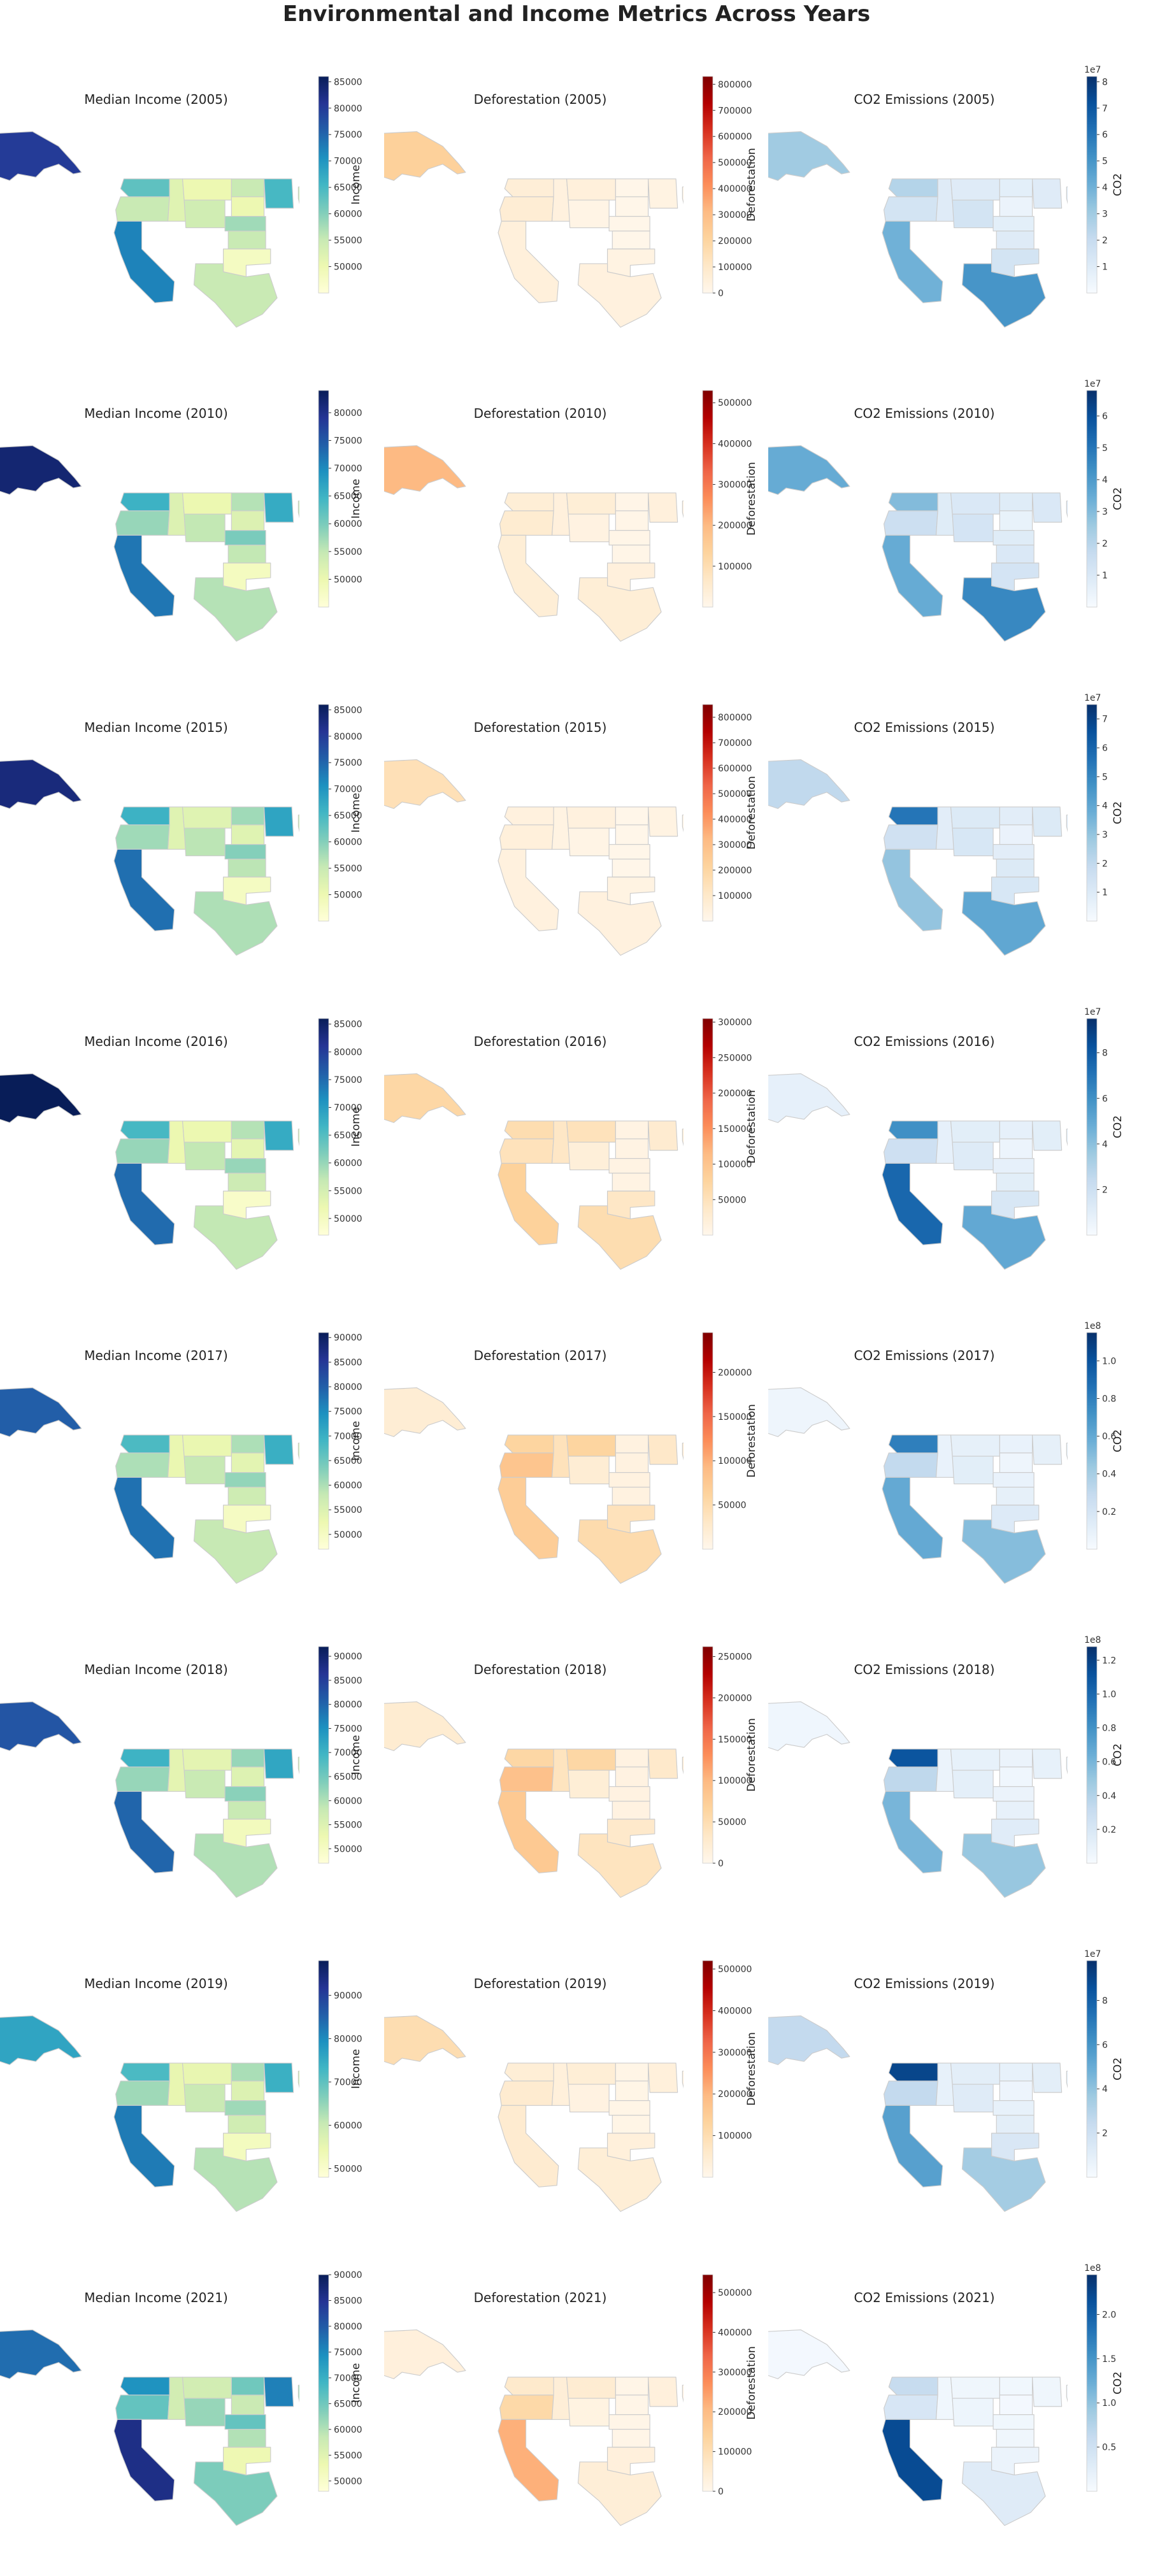 This screenshot has height=2576, width=1153. What do you see at coordinates (721, 294) in the screenshot?
I see `colorbar-tick-label: 0` at bounding box center [721, 294].